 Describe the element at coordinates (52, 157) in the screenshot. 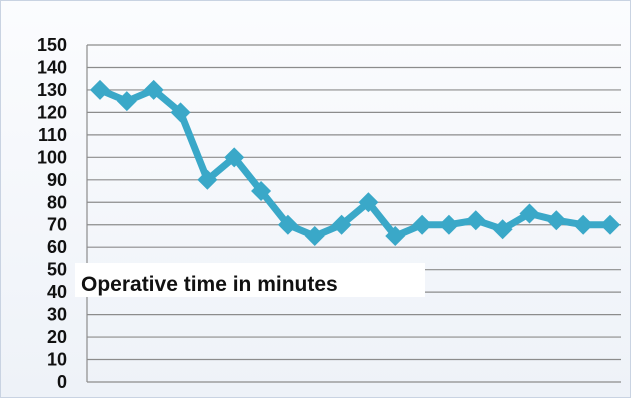

I see `y-tick-label: 100` at that location.